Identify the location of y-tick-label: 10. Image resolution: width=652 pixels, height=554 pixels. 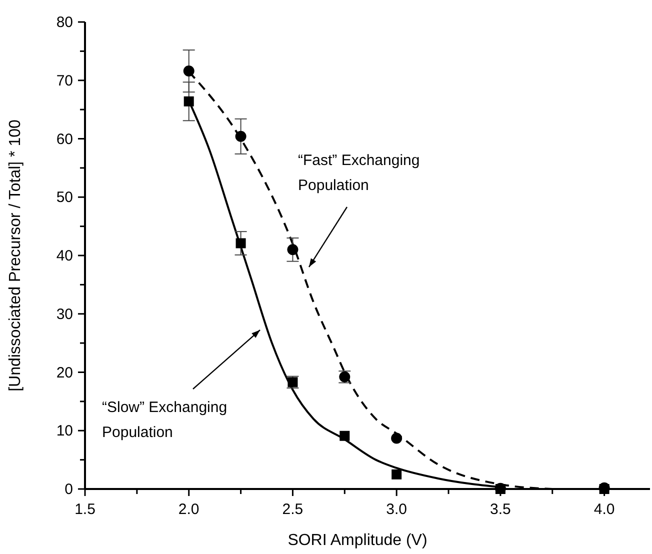
(64, 431).